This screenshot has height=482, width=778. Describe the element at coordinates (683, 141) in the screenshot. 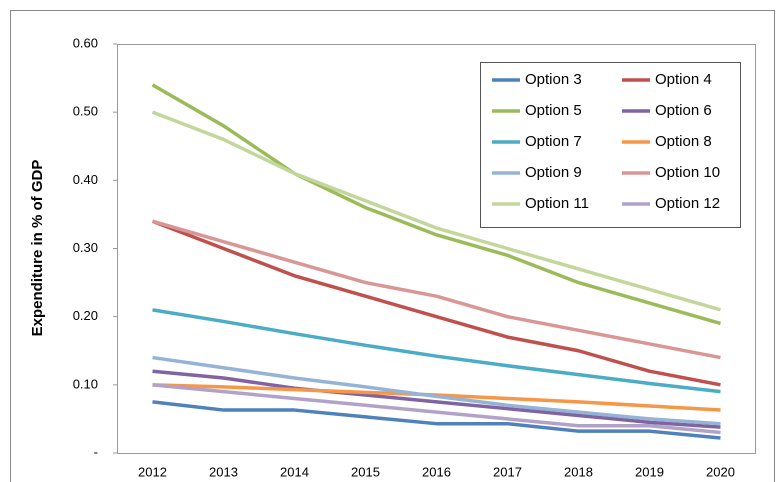

I see `legend-label: Option 8` at that location.